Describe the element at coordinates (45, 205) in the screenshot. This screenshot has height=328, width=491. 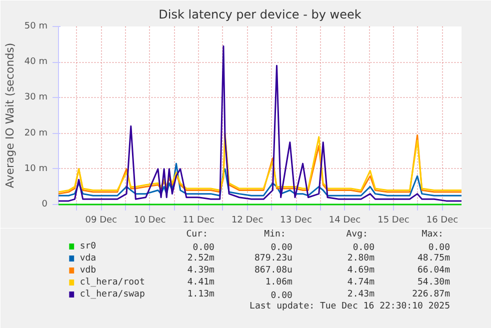
I see `y-tick-label: 0` at that location.